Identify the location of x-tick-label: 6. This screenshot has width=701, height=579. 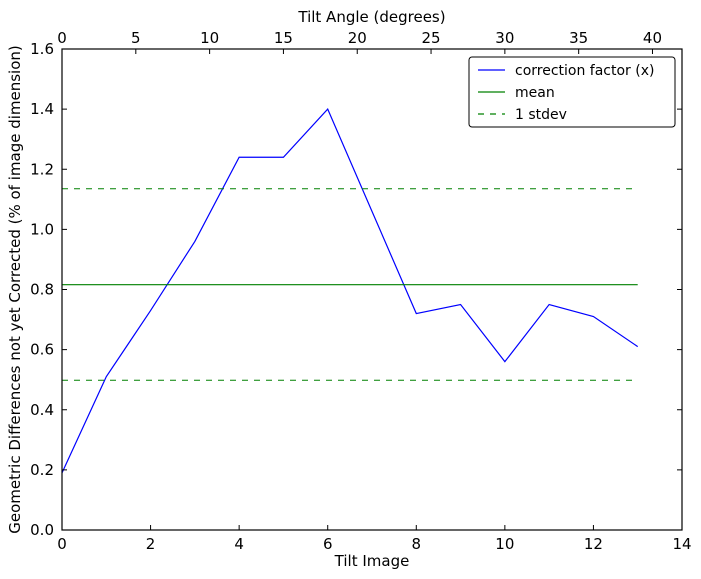
(328, 544).